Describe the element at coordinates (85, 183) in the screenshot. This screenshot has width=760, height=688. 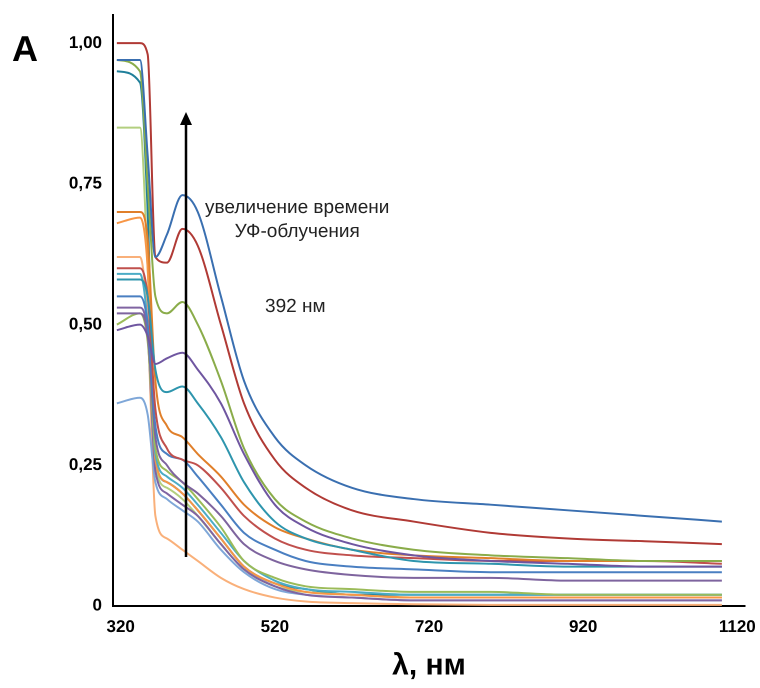
I see `y-tick-label: 0,75` at that location.